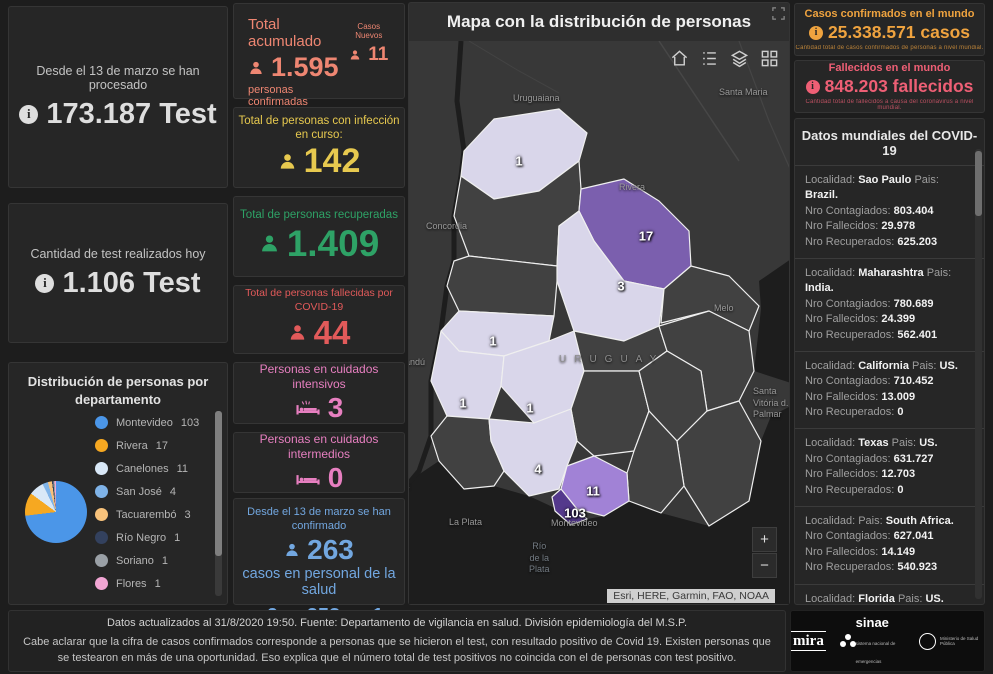 This screenshot has width=993, height=674. Describe the element at coordinates (152, 597) in the screenshot. I see `legend-item` at that location.